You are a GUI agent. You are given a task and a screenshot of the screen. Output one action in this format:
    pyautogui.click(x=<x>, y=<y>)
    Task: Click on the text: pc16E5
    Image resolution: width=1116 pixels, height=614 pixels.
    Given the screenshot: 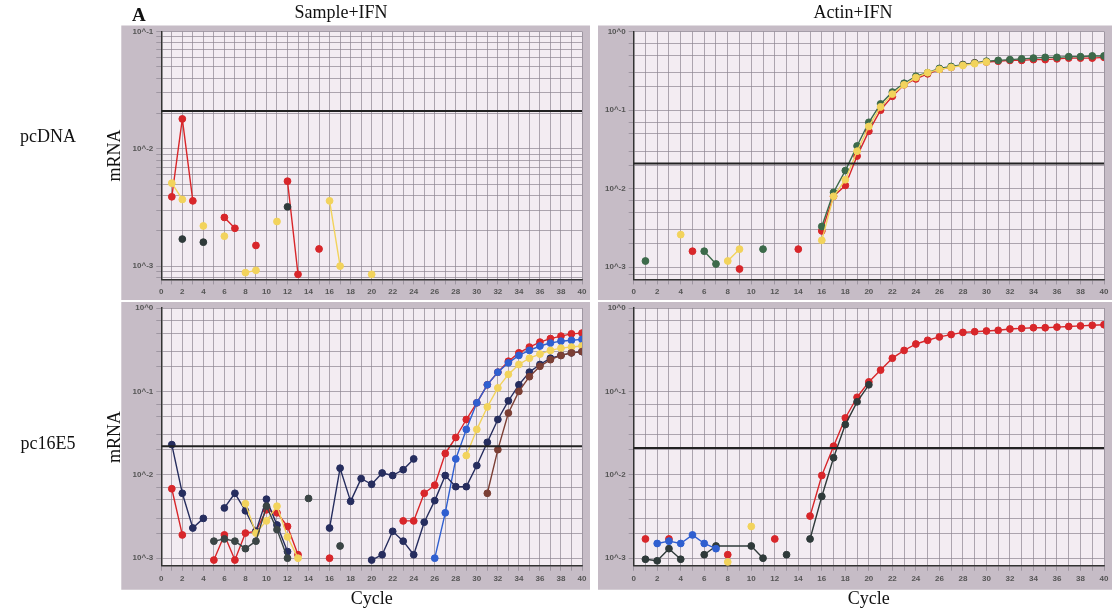 What is the action you would take?
    pyautogui.click(x=48, y=443)
    